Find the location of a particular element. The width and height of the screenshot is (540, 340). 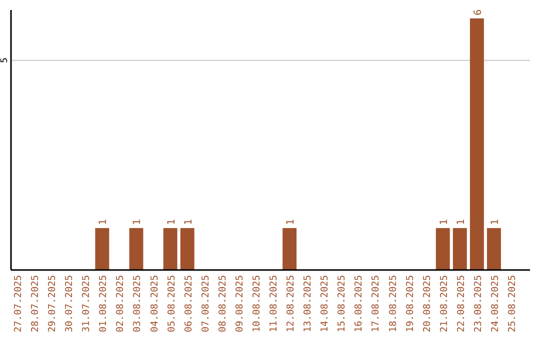

x-tick-label: 09.08.2025 is located at coordinates (240, 303).